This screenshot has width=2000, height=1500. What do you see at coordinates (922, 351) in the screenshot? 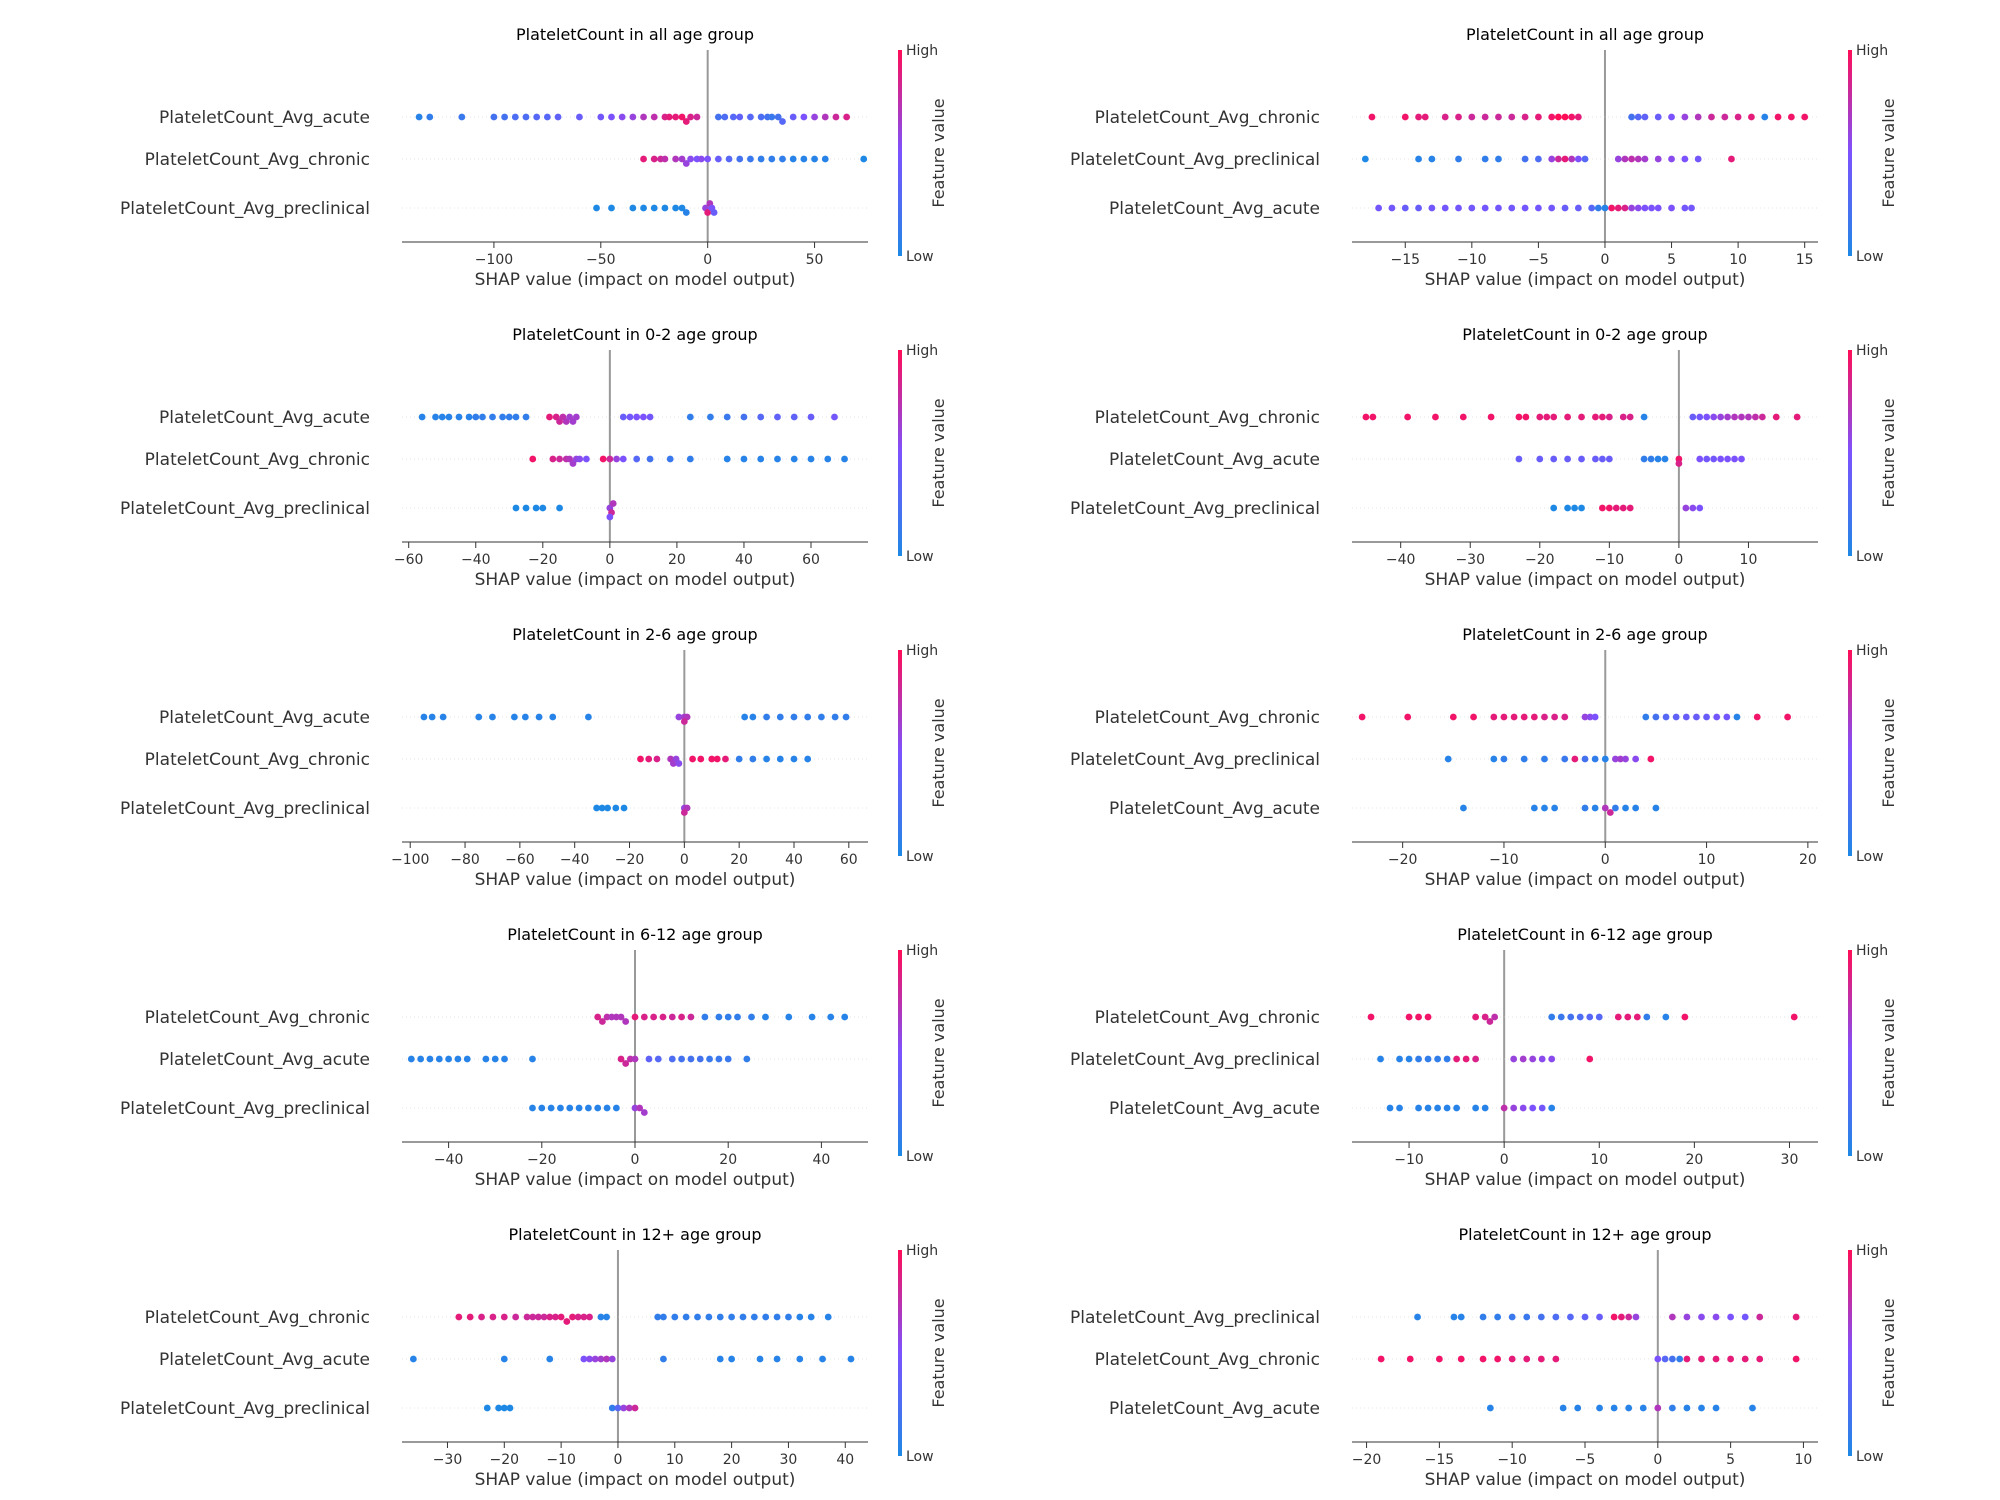
I see `colorbar-high-label: High` at bounding box center [922, 351].